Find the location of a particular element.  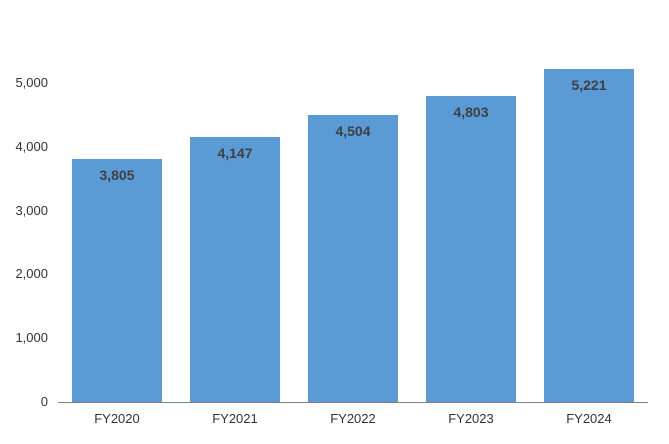

y-tick-label: 1,000 is located at coordinates (31, 337).